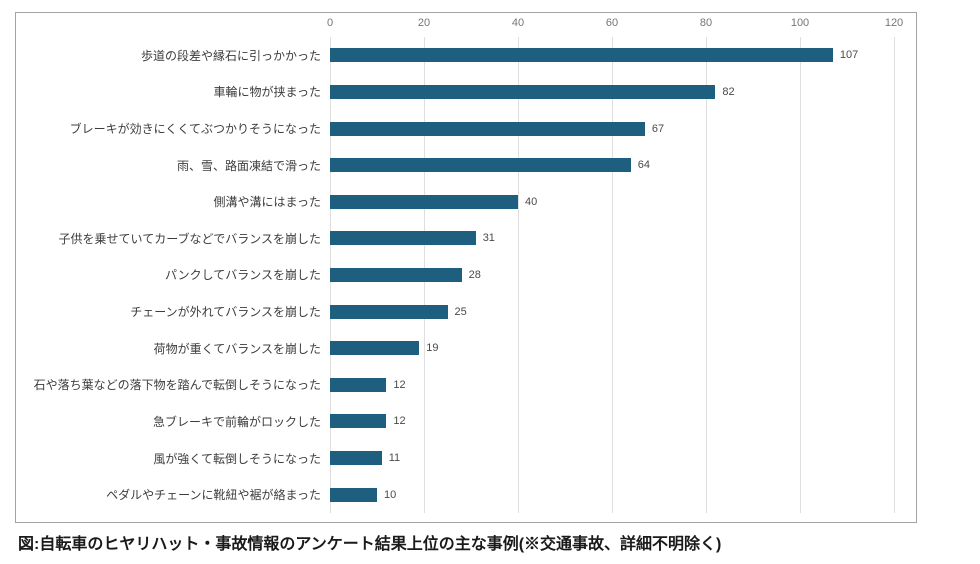  I want to click on bar-track: 31, so click(612, 238).